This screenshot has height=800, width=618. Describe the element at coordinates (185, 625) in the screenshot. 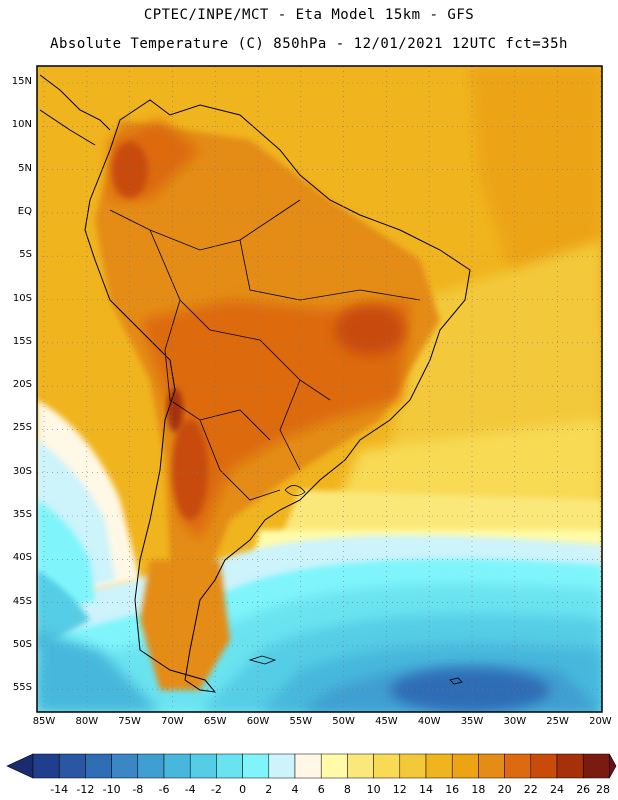

I see `field-patagonia` at that location.